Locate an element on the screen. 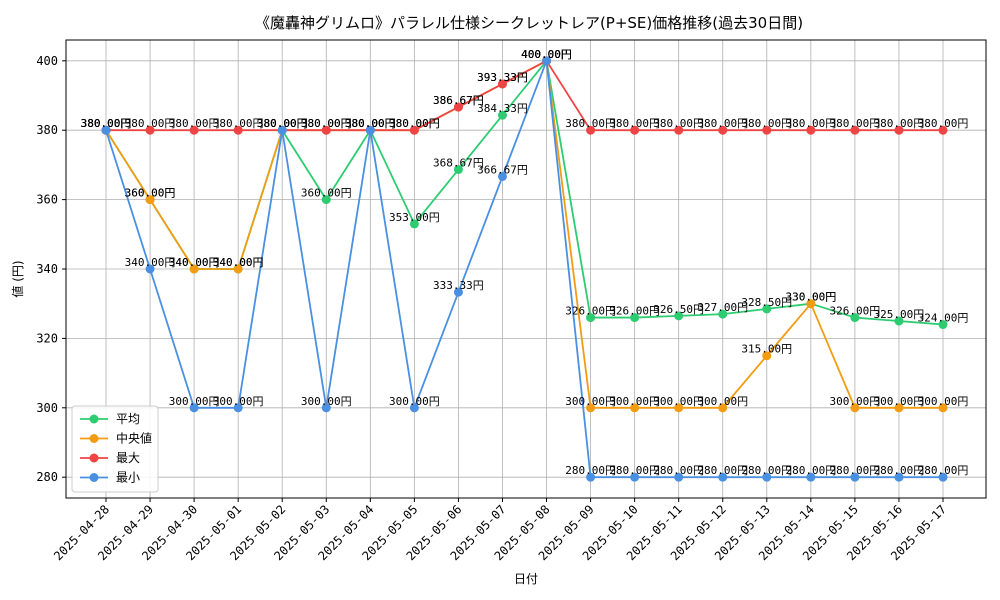 The image size is (1000, 600). data-label: 368.67円 is located at coordinates (458, 163).